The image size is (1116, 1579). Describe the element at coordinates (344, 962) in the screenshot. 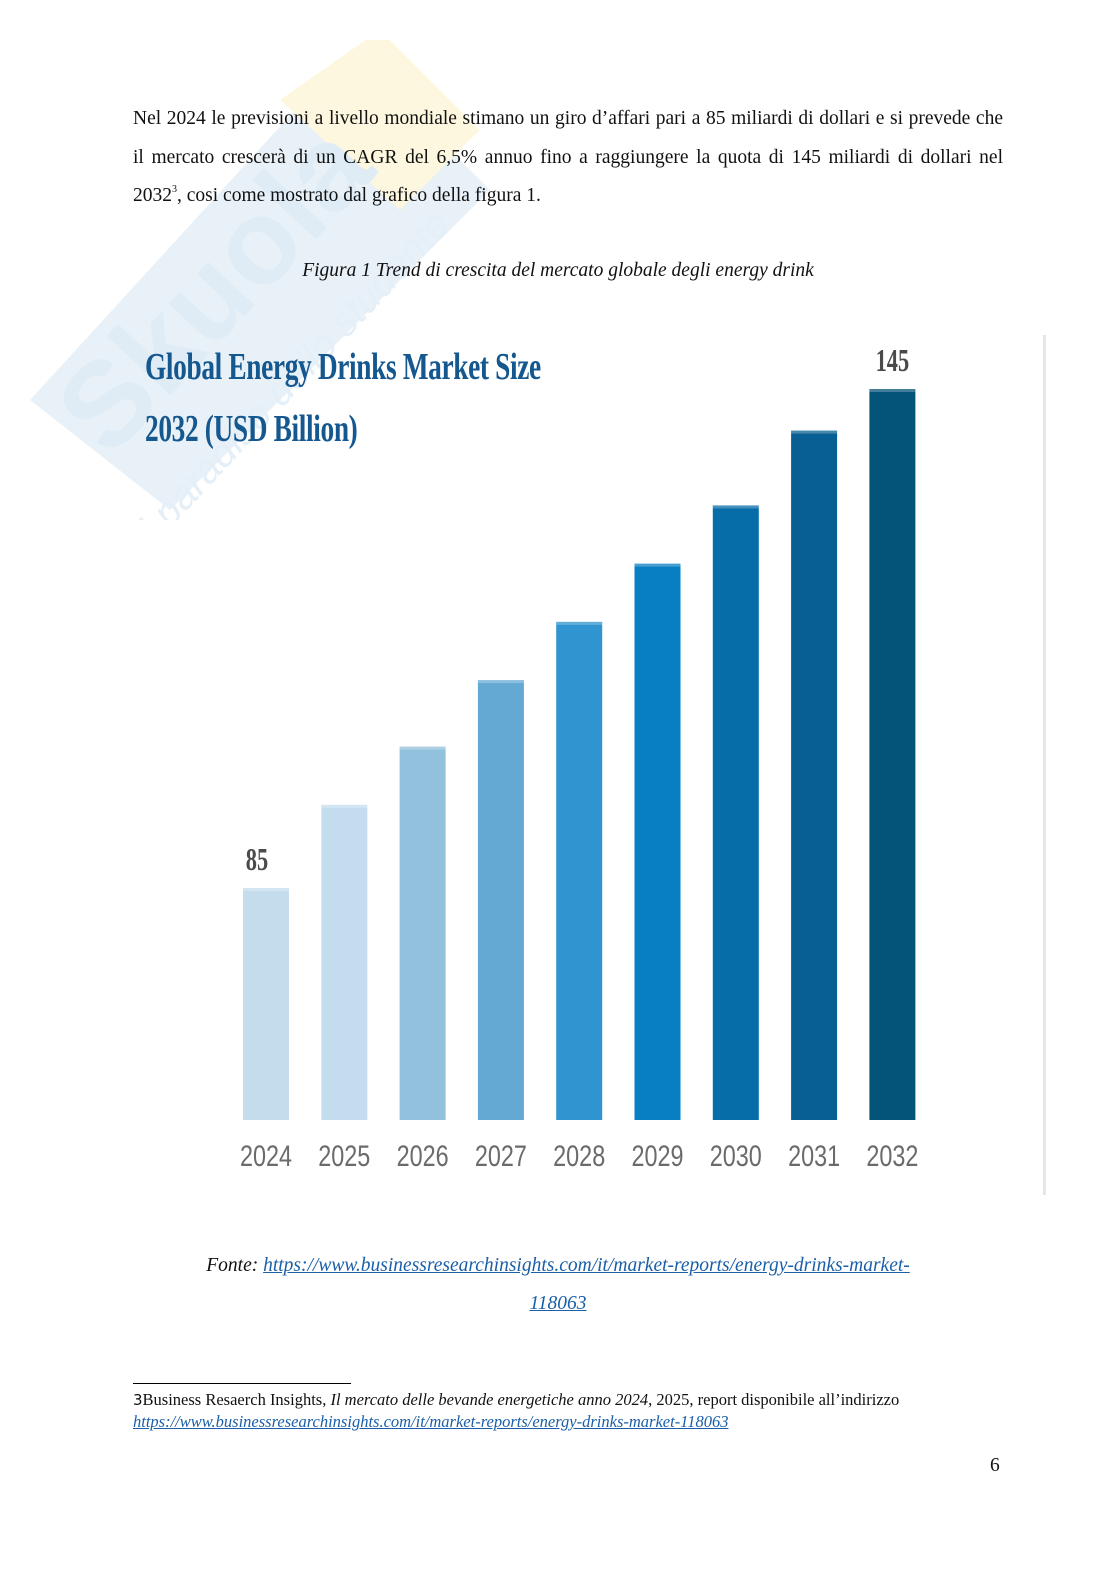

I see `bar-2025` at that location.